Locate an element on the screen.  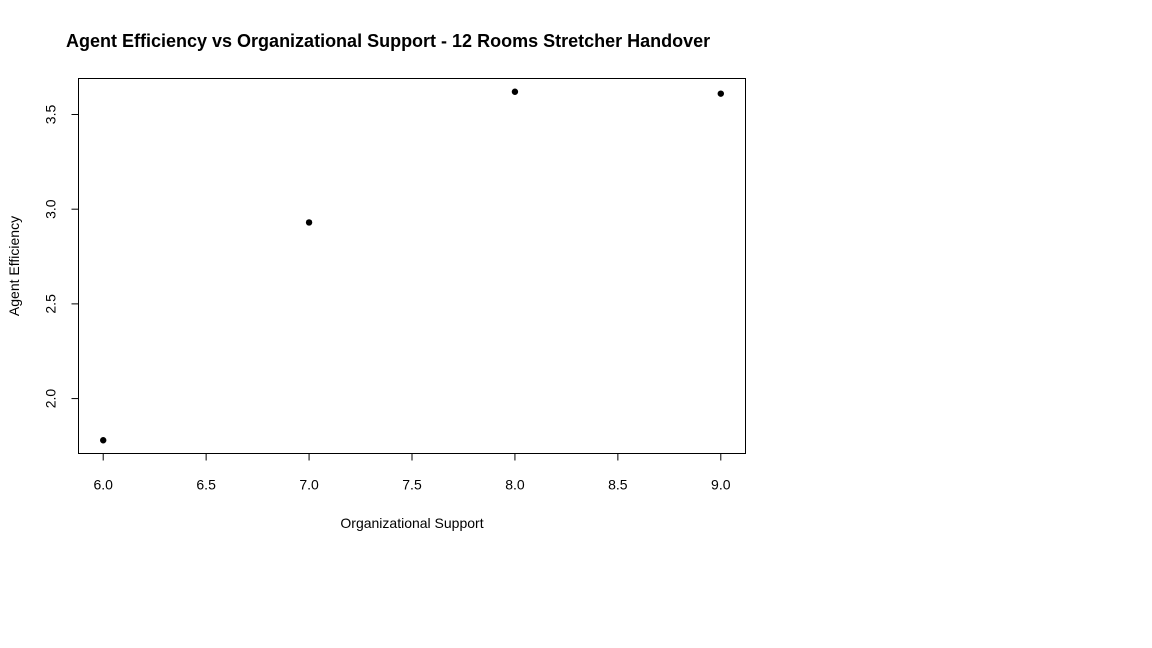
x-tick-label: 6.0 is located at coordinates (103, 485).